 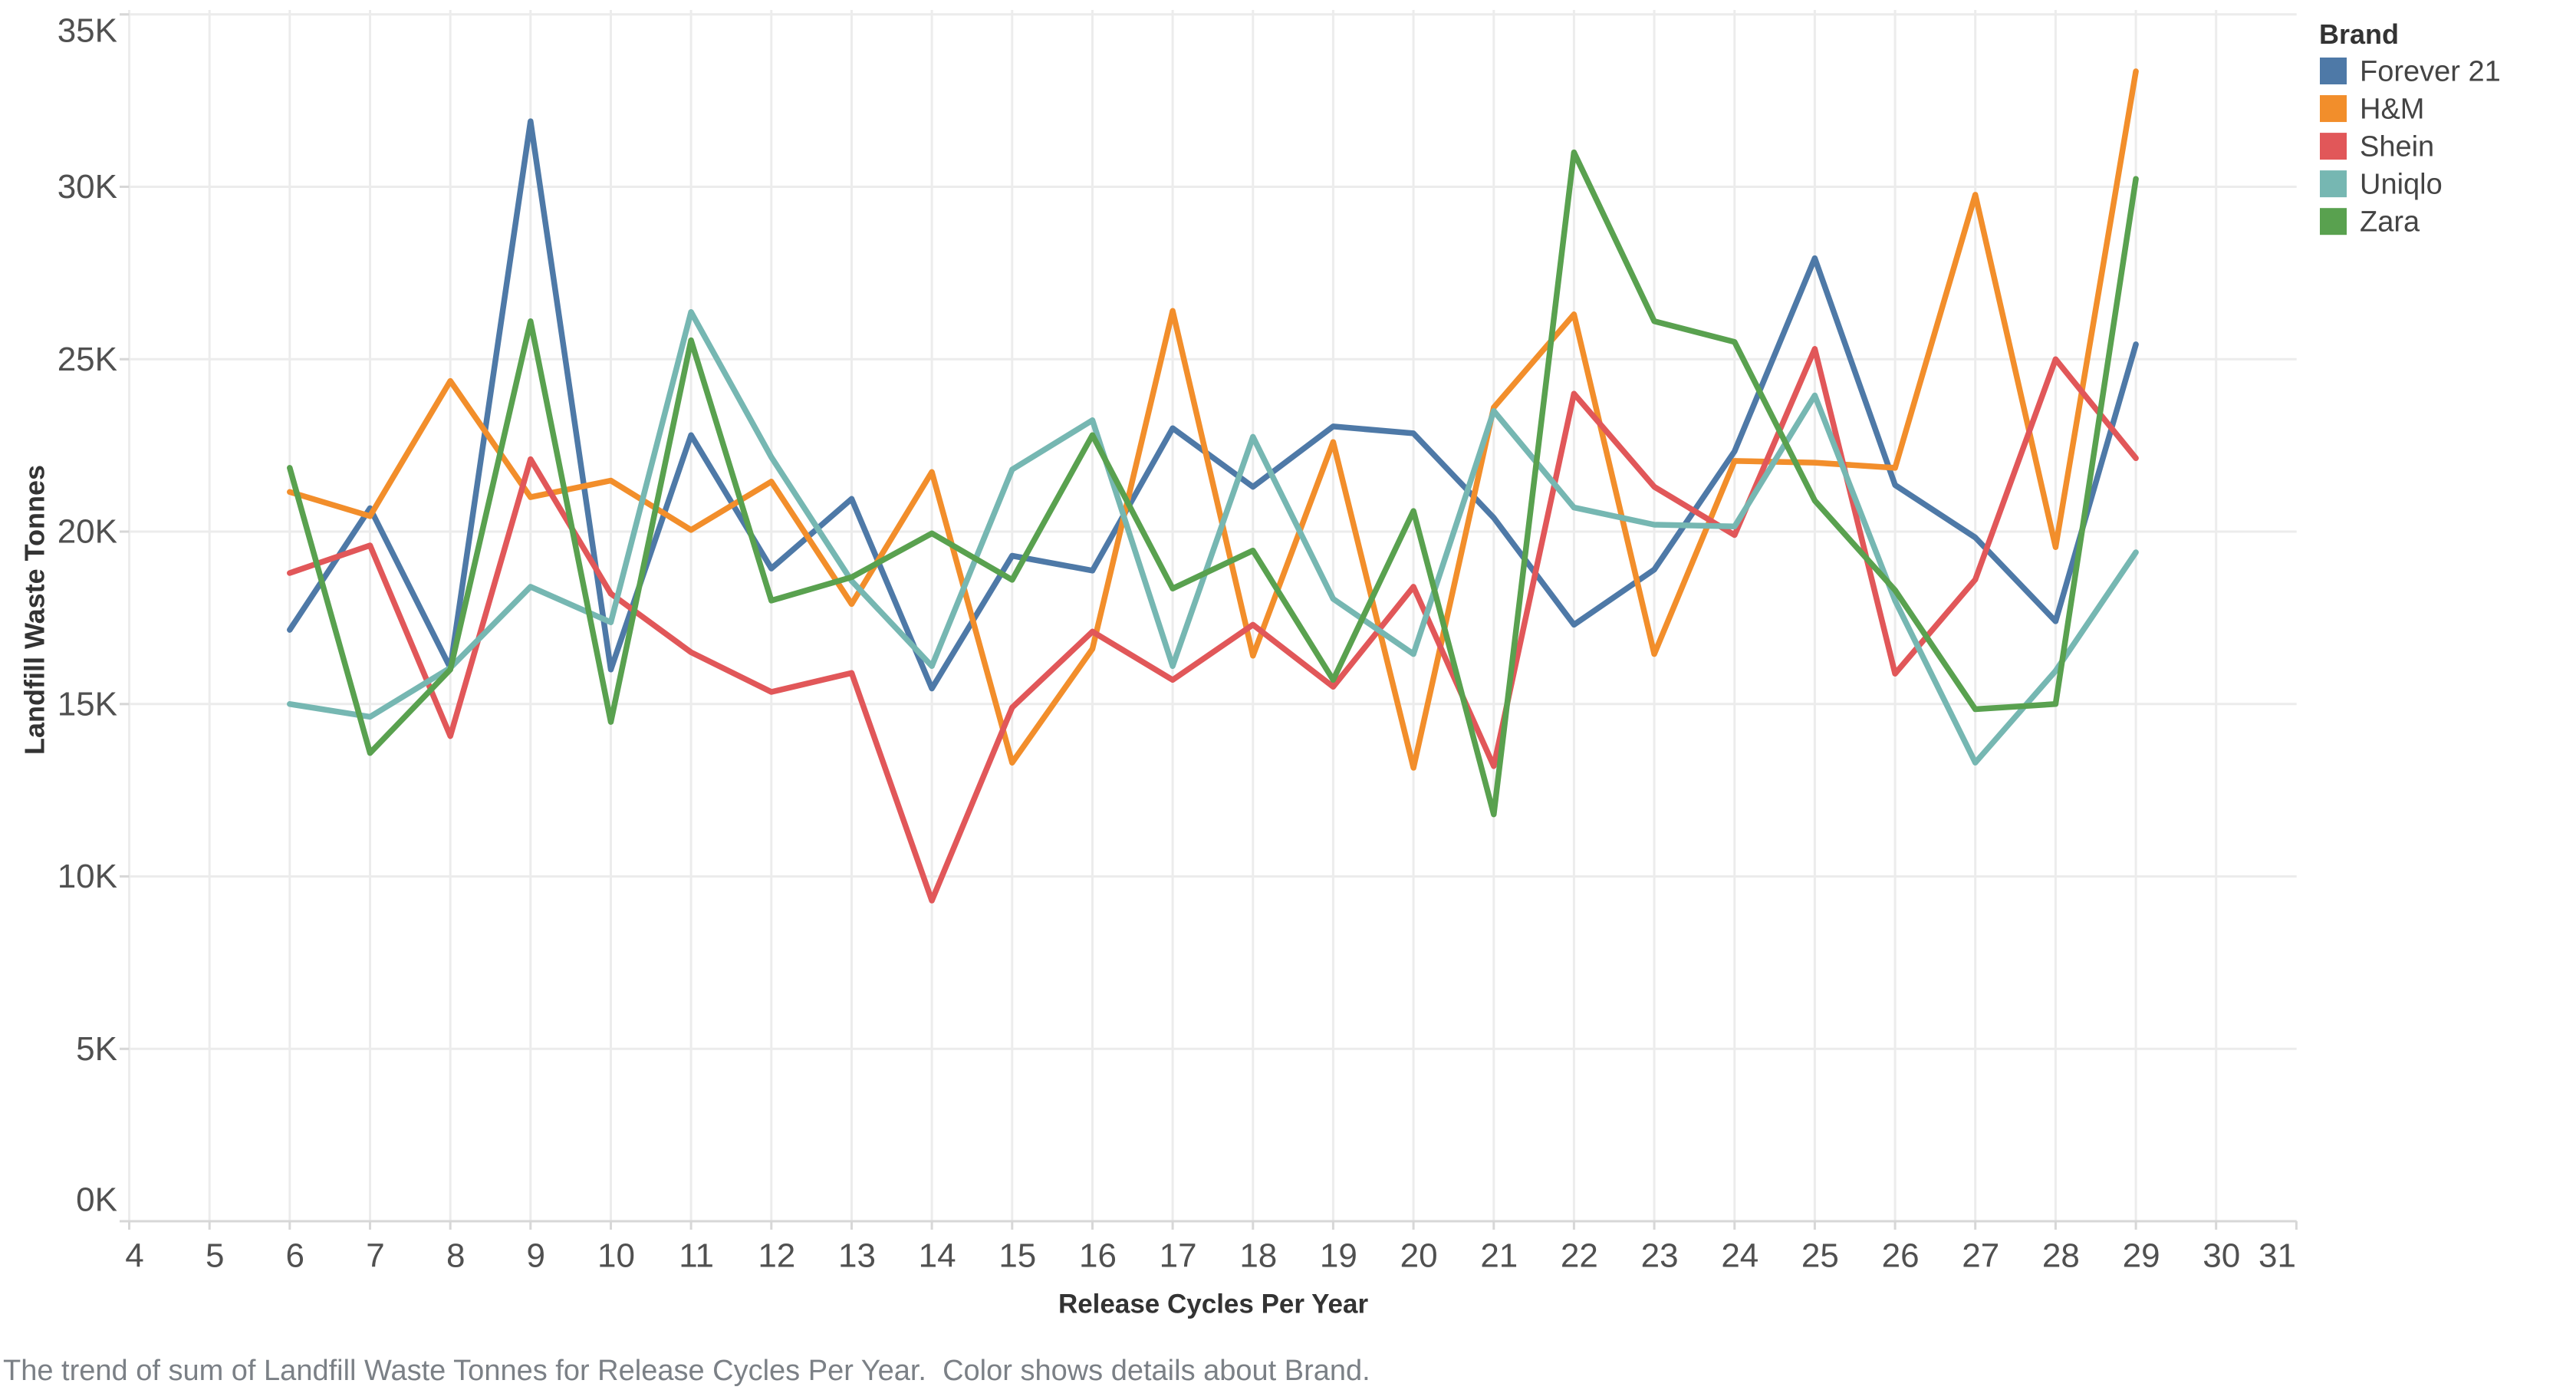 I want to click on svg-text: 16, so click(x=1098, y=1256).